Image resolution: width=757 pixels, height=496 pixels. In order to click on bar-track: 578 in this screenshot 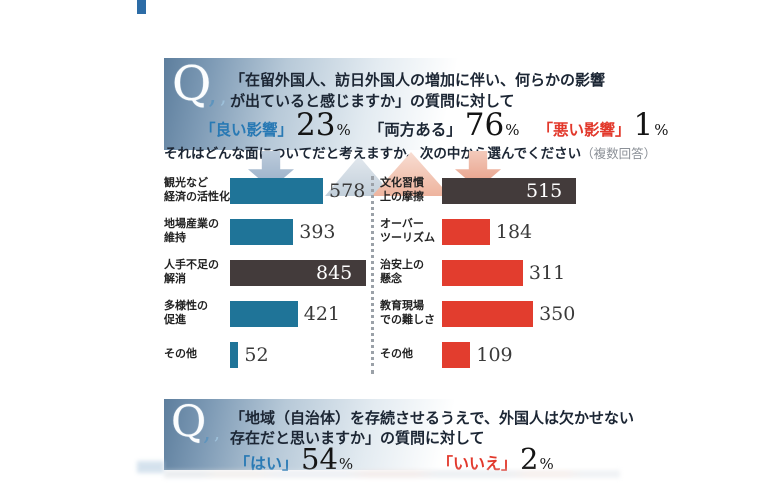, I will do `click(298, 191)`.